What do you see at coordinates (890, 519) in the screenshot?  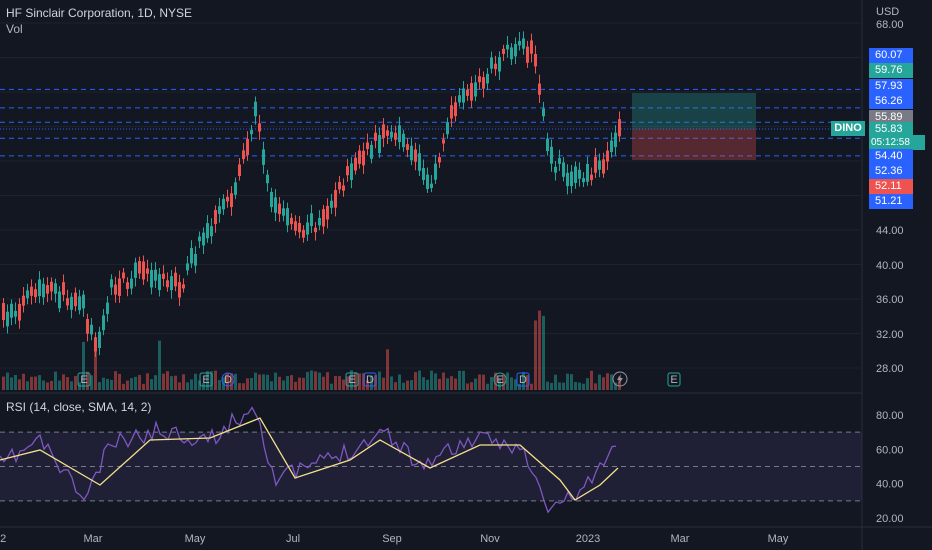 I see `rsi-axis-tick: 20.00` at bounding box center [890, 519].